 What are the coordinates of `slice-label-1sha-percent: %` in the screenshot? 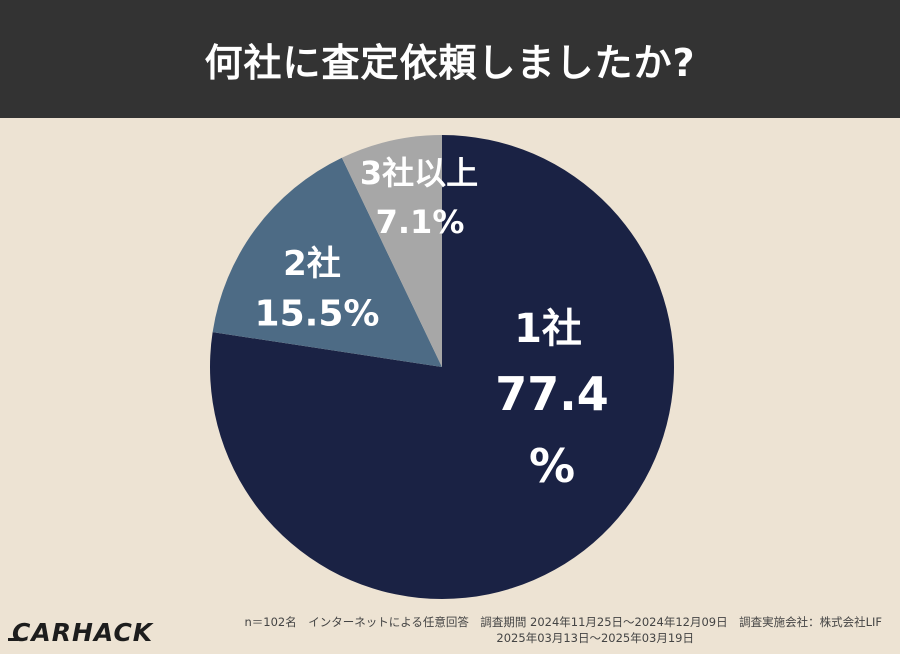 It's located at (552, 466).